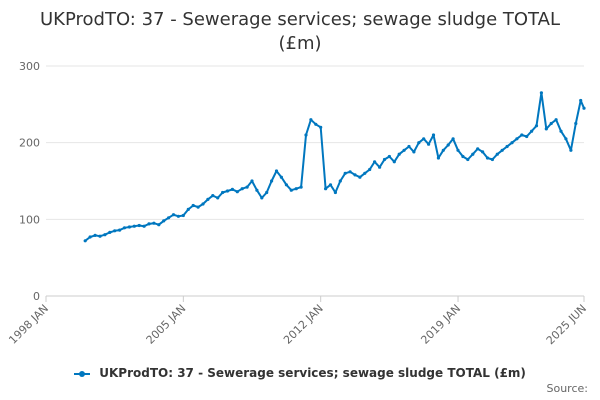 The width and height of the screenshot is (600, 400). Describe the element at coordinates (567, 388) in the screenshot. I see `source-label: Source:` at that location.